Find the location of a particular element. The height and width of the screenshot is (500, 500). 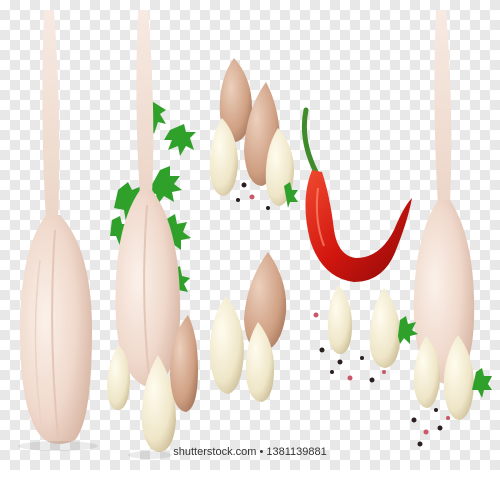

garlic-cloves-left is located at coordinates (152, 387).